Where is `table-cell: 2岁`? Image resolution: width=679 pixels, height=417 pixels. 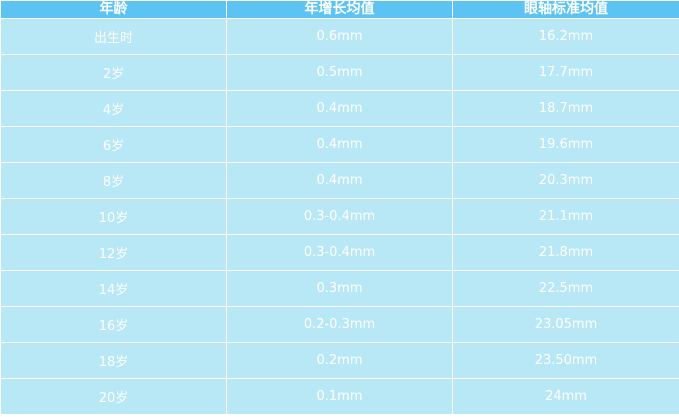
table-cell: 2岁 is located at coordinates (113, 72).